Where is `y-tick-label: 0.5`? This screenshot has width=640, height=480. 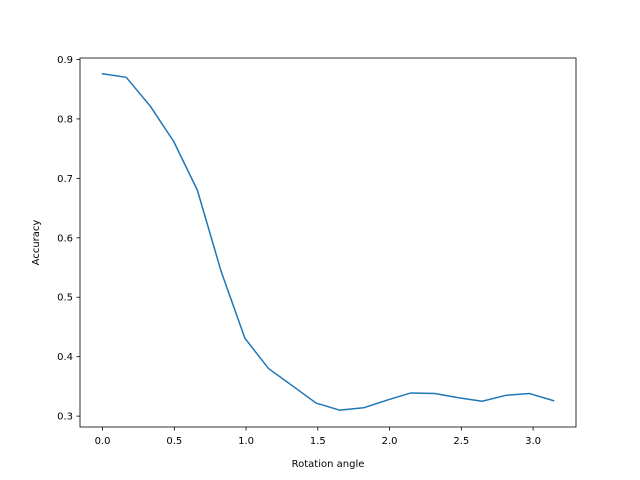 y-tick-label: 0.5 is located at coordinates (65, 298).